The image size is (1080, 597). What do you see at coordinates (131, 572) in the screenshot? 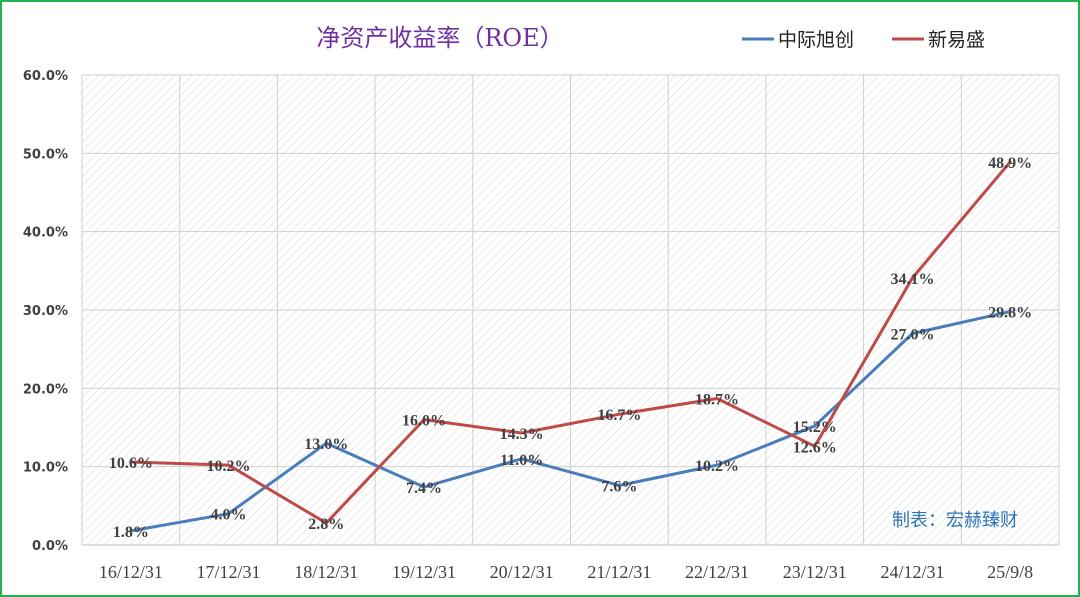
I see `x-tick-label: 16/12/31` at bounding box center [131, 572].